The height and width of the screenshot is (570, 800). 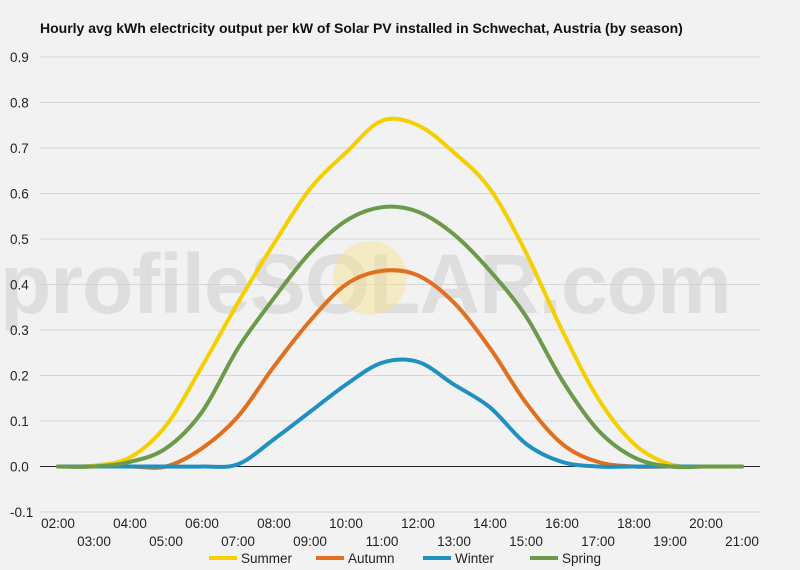 What do you see at coordinates (19, 330) in the screenshot?
I see `y-tick-label: 0.3` at bounding box center [19, 330].